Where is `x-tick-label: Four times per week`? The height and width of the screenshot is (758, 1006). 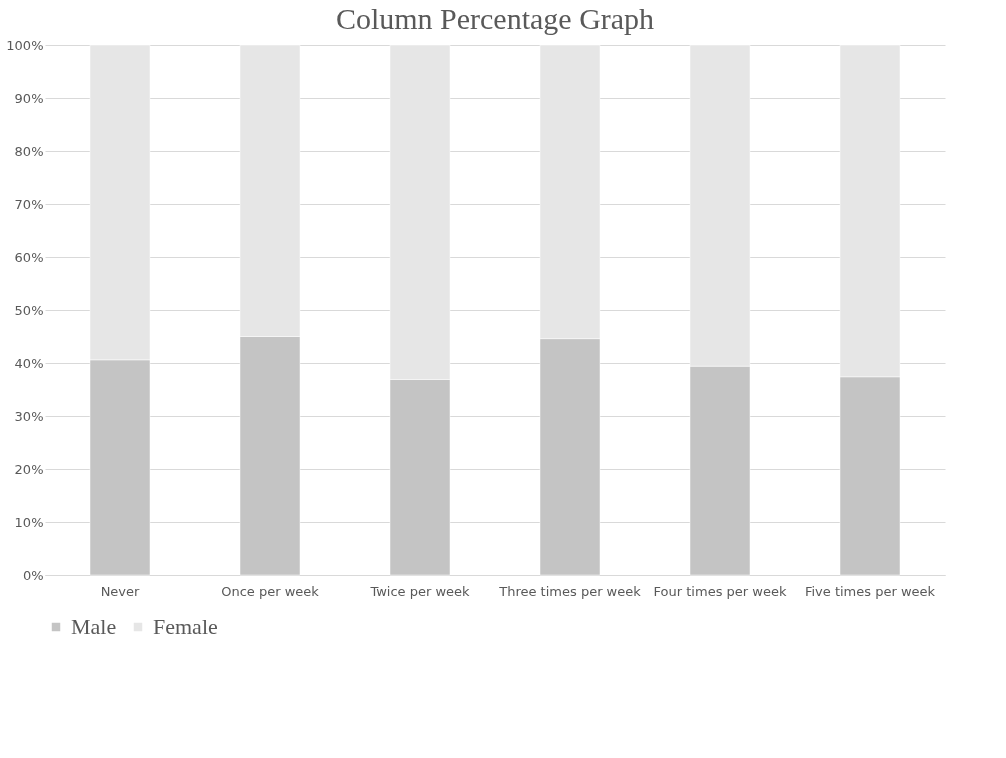
x-tick-label: Four times per week is located at coordinates (720, 591).